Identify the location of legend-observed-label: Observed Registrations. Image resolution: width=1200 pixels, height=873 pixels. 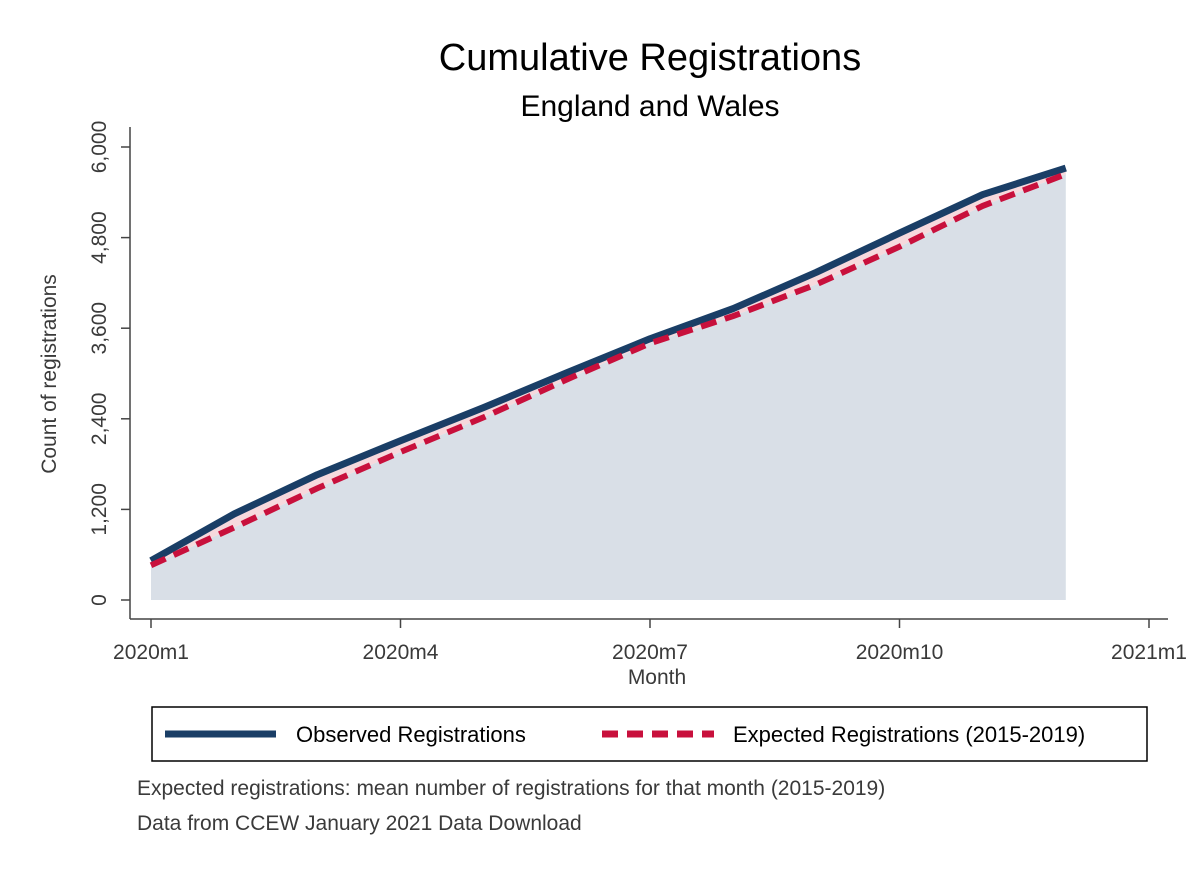
(411, 734).